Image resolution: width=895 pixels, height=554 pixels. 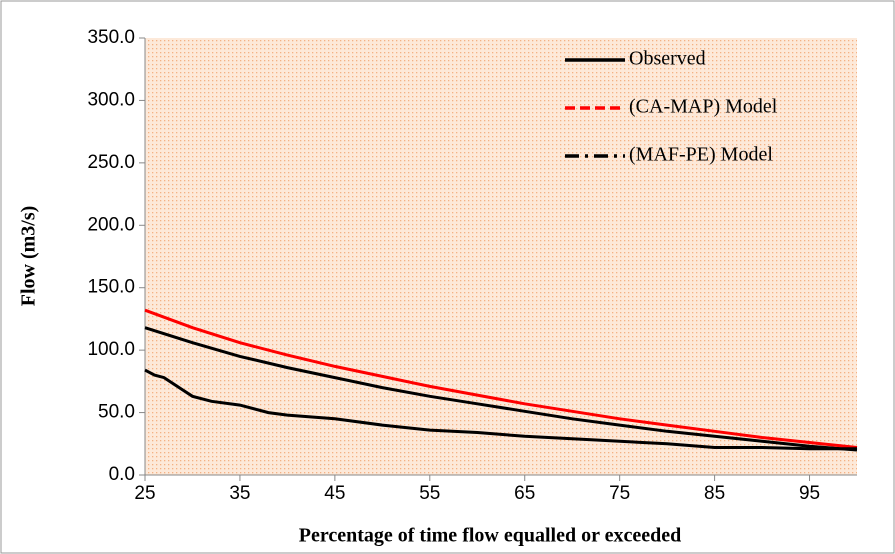 What do you see at coordinates (144, 493) in the screenshot?
I see `x-tick-label: 25` at bounding box center [144, 493].